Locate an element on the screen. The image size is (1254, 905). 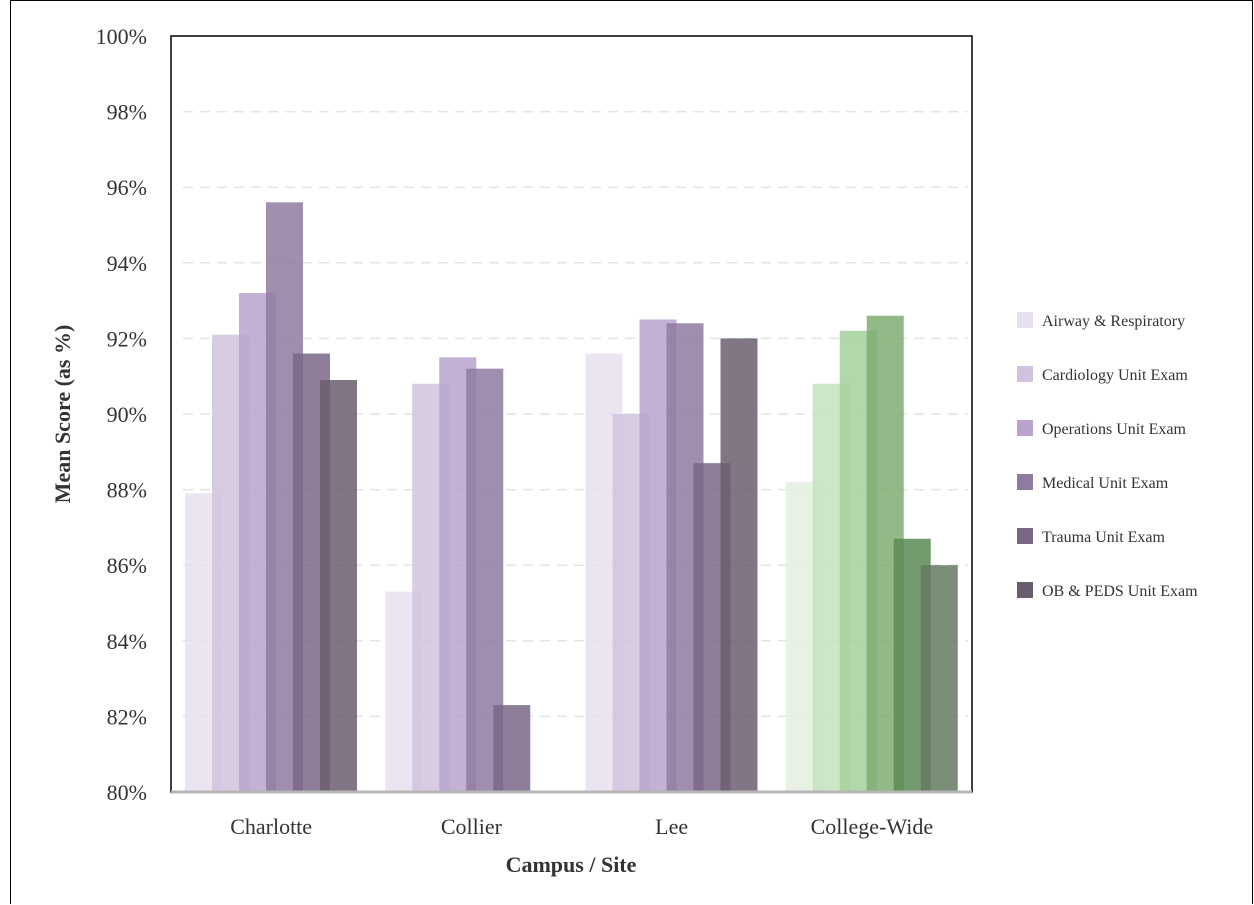
x-tick-label: Collier is located at coordinates (472, 826).